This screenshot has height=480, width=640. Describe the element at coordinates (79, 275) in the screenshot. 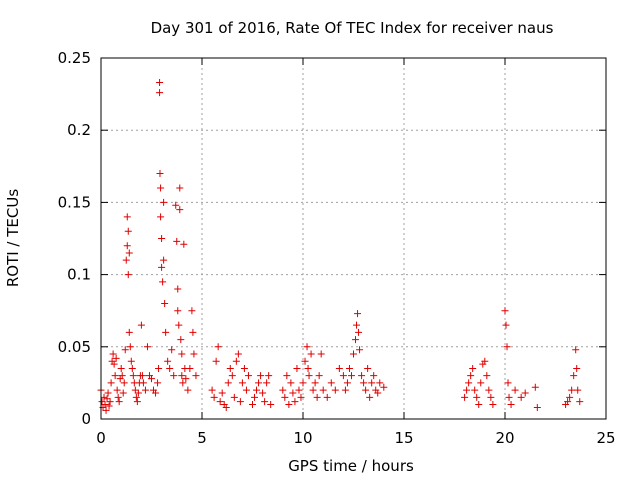

I see `y-tick-label: 0.1` at that location.